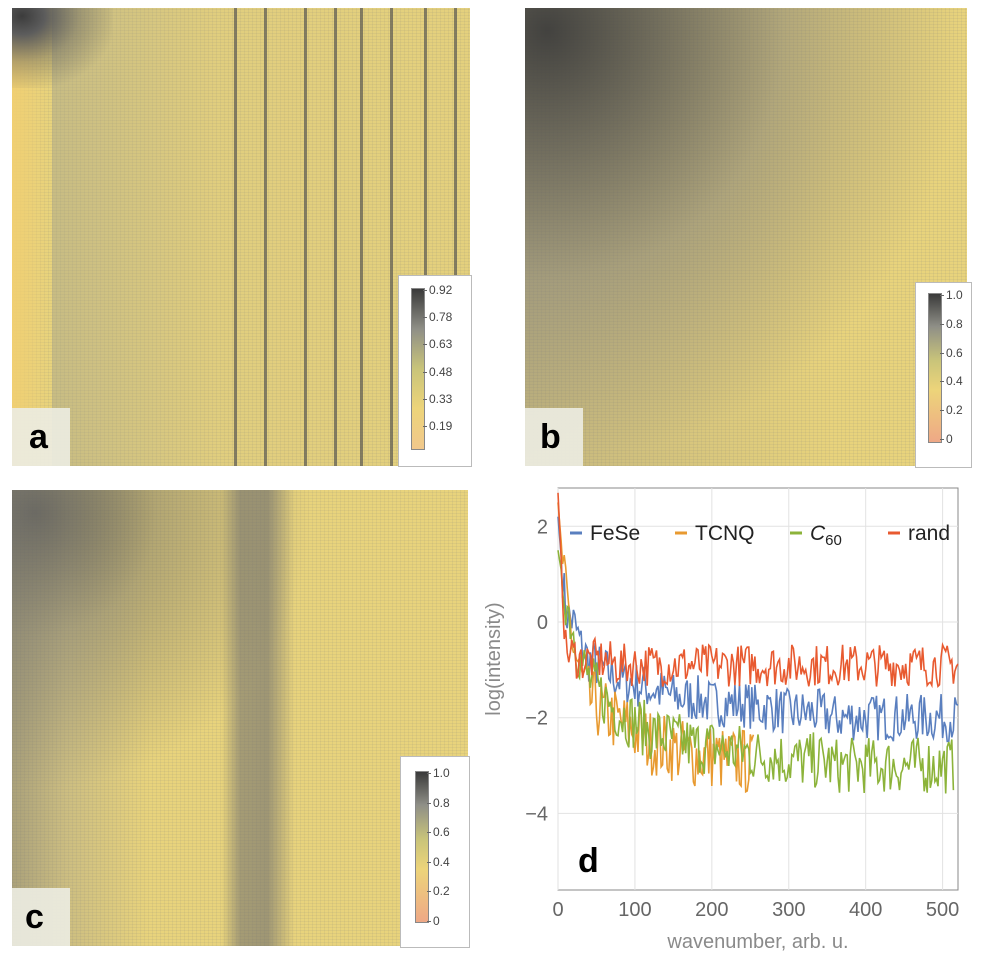 The height and width of the screenshot is (968, 994). What do you see at coordinates (550, 437) in the screenshot?
I see `panel-letter-b: b` at bounding box center [550, 437].